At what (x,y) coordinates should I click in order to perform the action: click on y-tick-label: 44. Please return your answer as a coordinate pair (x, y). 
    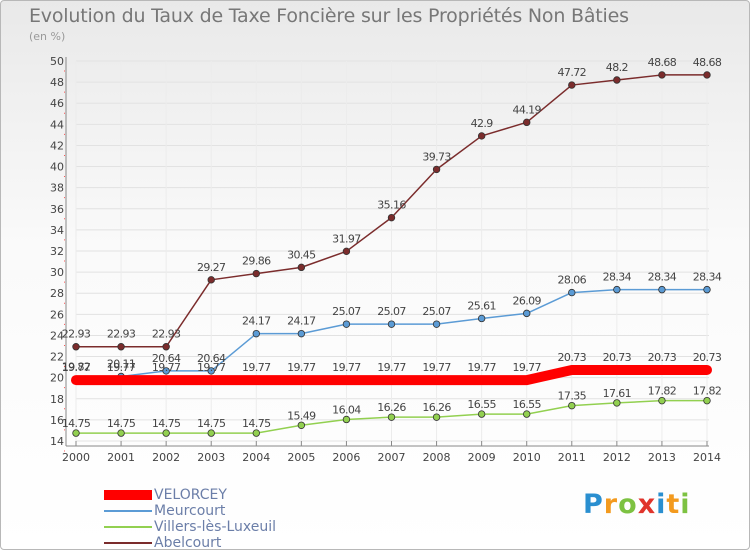
    Looking at the image, I should click on (57, 124).